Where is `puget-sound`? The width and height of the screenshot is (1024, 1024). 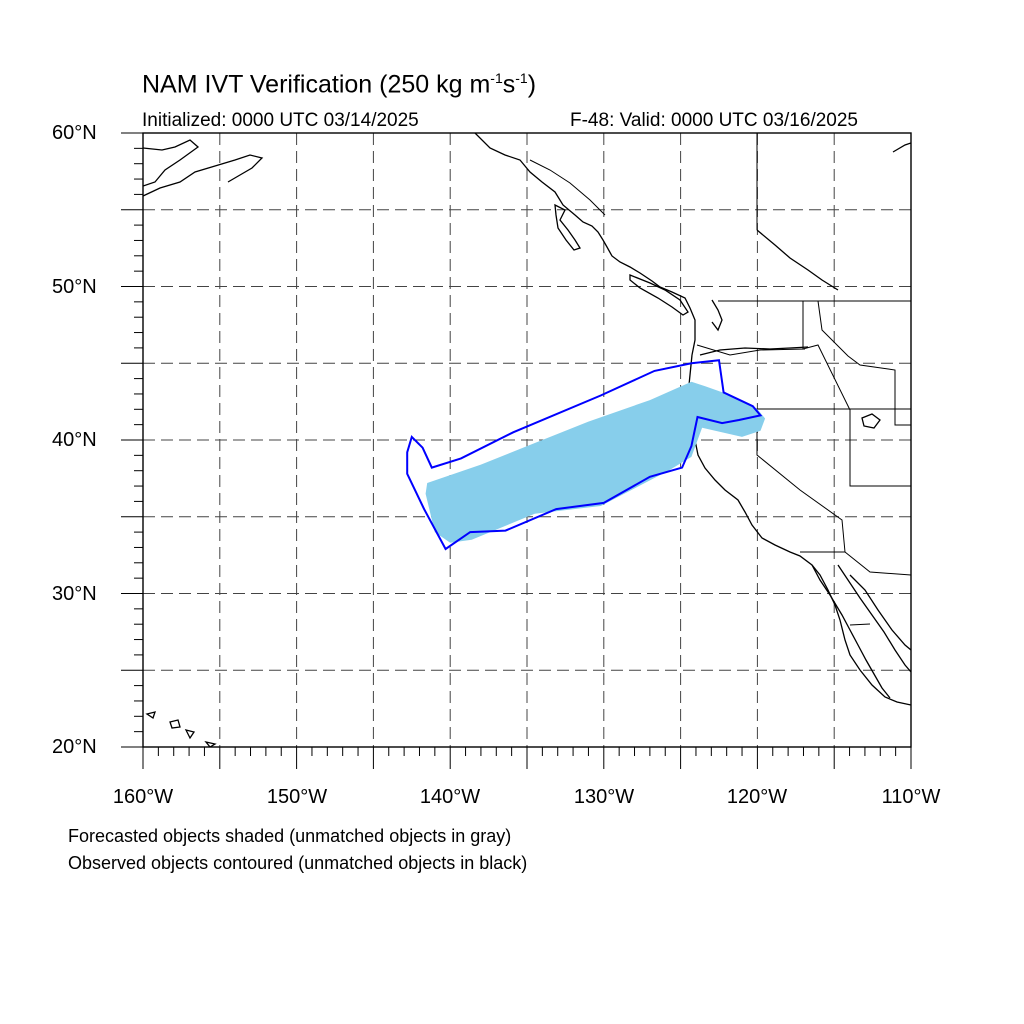
puget-sound is located at coordinates (717, 315).